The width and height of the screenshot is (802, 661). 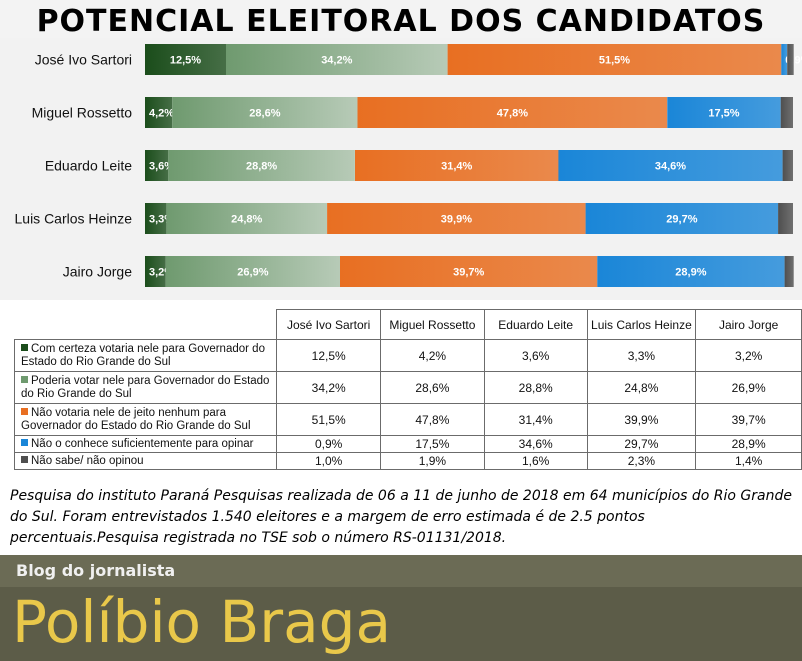 What do you see at coordinates (88, 166) in the screenshot?
I see `category-label: Eduardo Leite` at bounding box center [88, 166].